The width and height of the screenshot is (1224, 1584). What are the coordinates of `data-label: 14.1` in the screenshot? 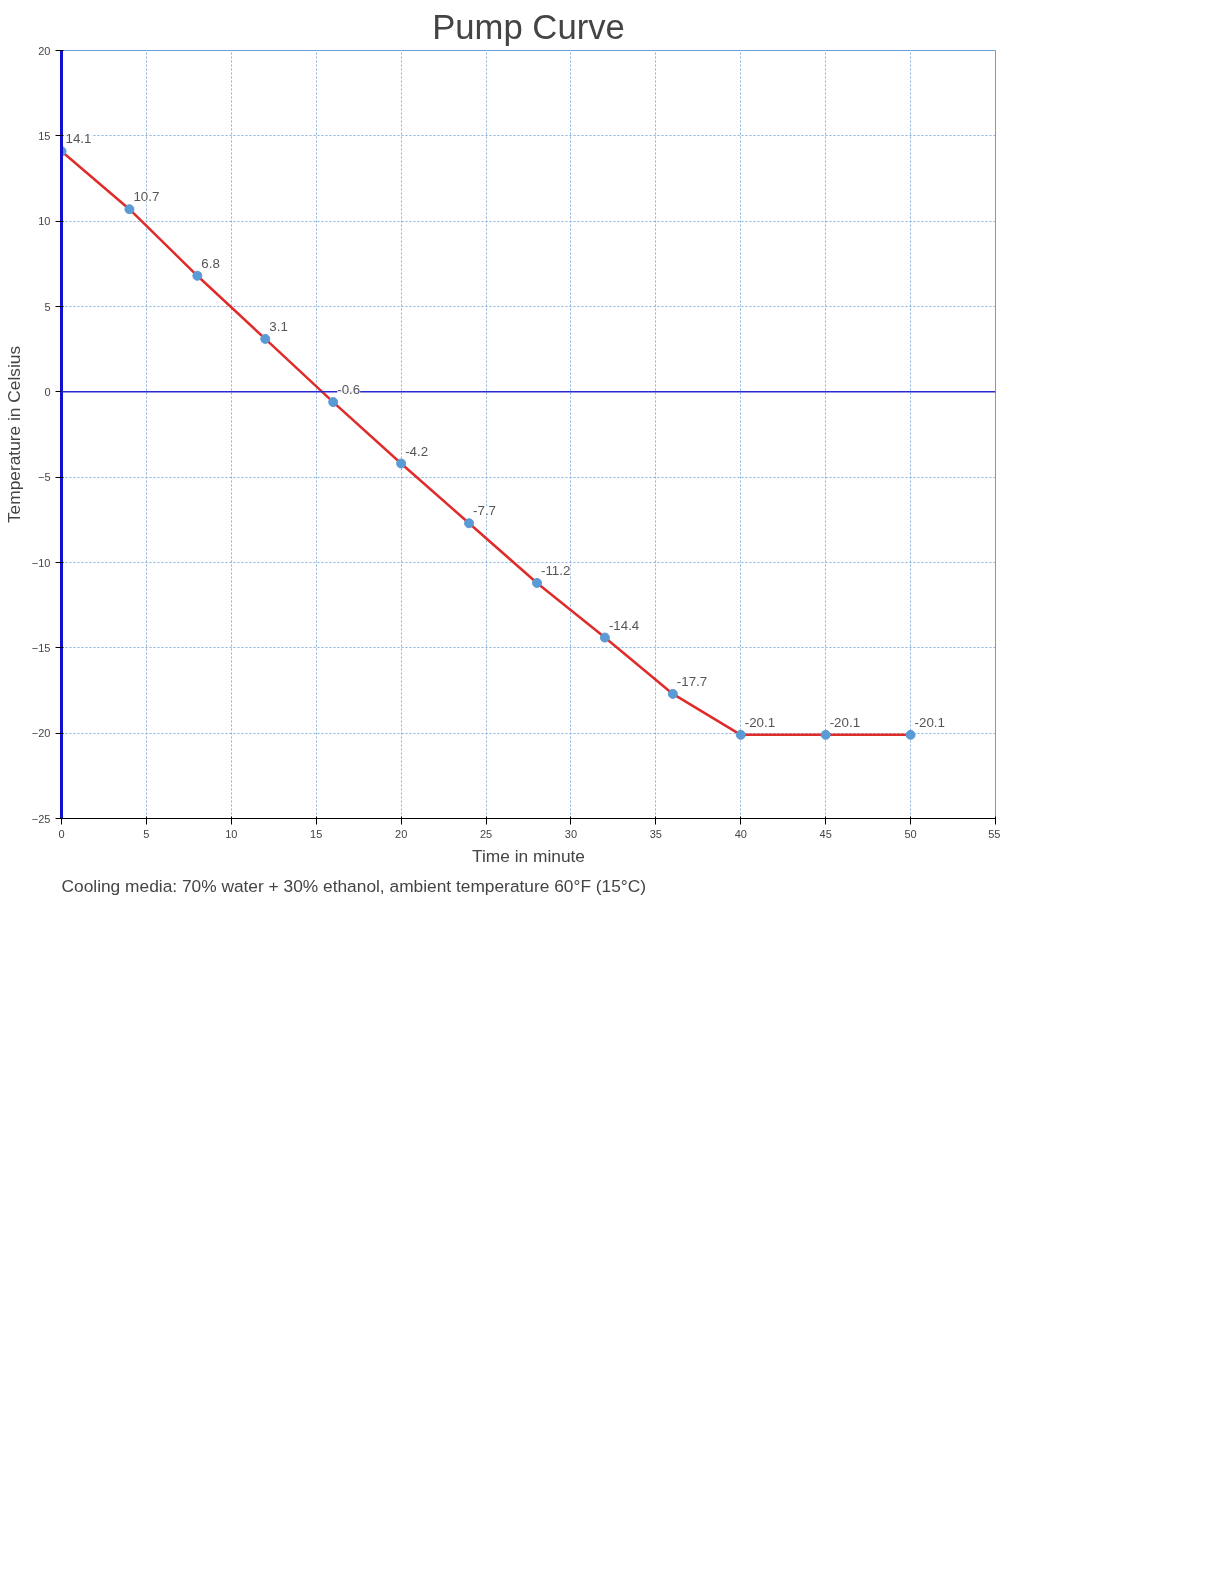 It's located at (78, 139).